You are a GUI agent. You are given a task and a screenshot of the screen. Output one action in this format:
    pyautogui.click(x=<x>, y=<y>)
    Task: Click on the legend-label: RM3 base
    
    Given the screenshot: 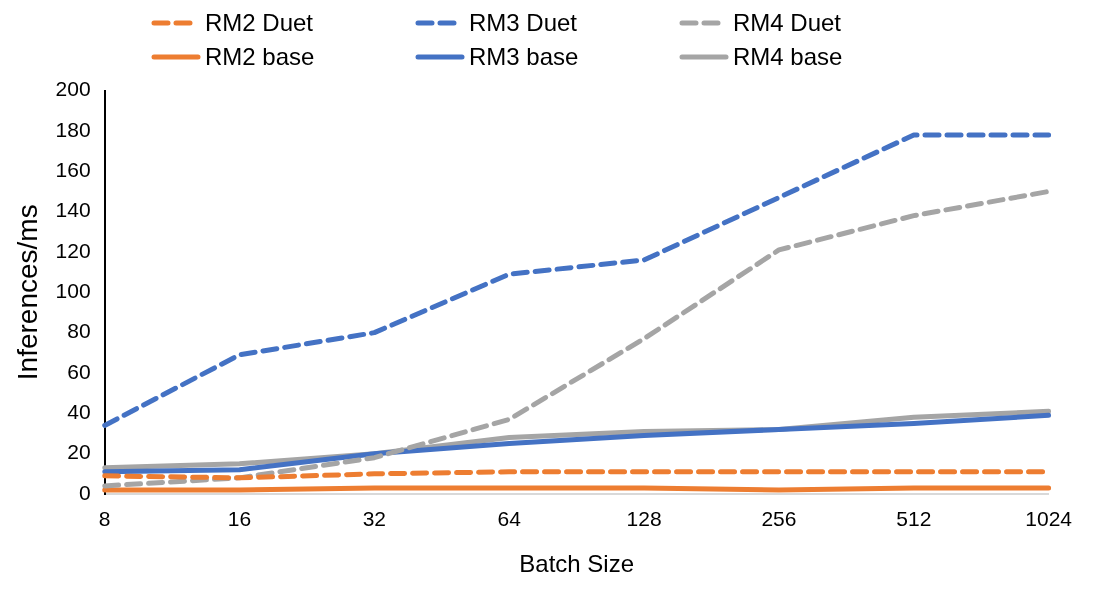 What is the action you would take?
    pyautogui.click(x=524, y=57)
    